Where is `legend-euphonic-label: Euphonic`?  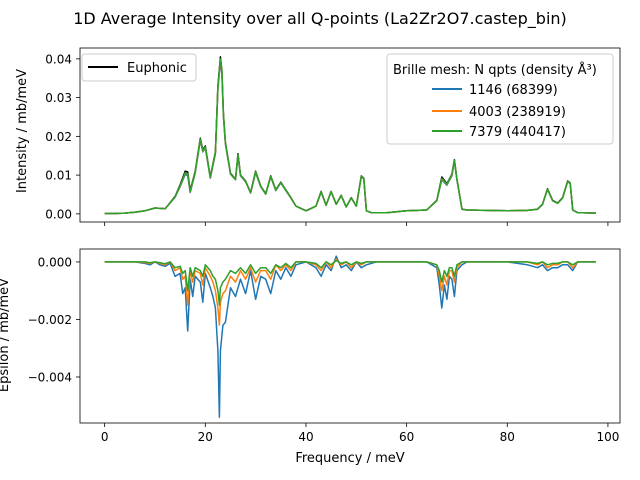
legend-euphonic-label: Euphonic is located at coordinates (157, 68).